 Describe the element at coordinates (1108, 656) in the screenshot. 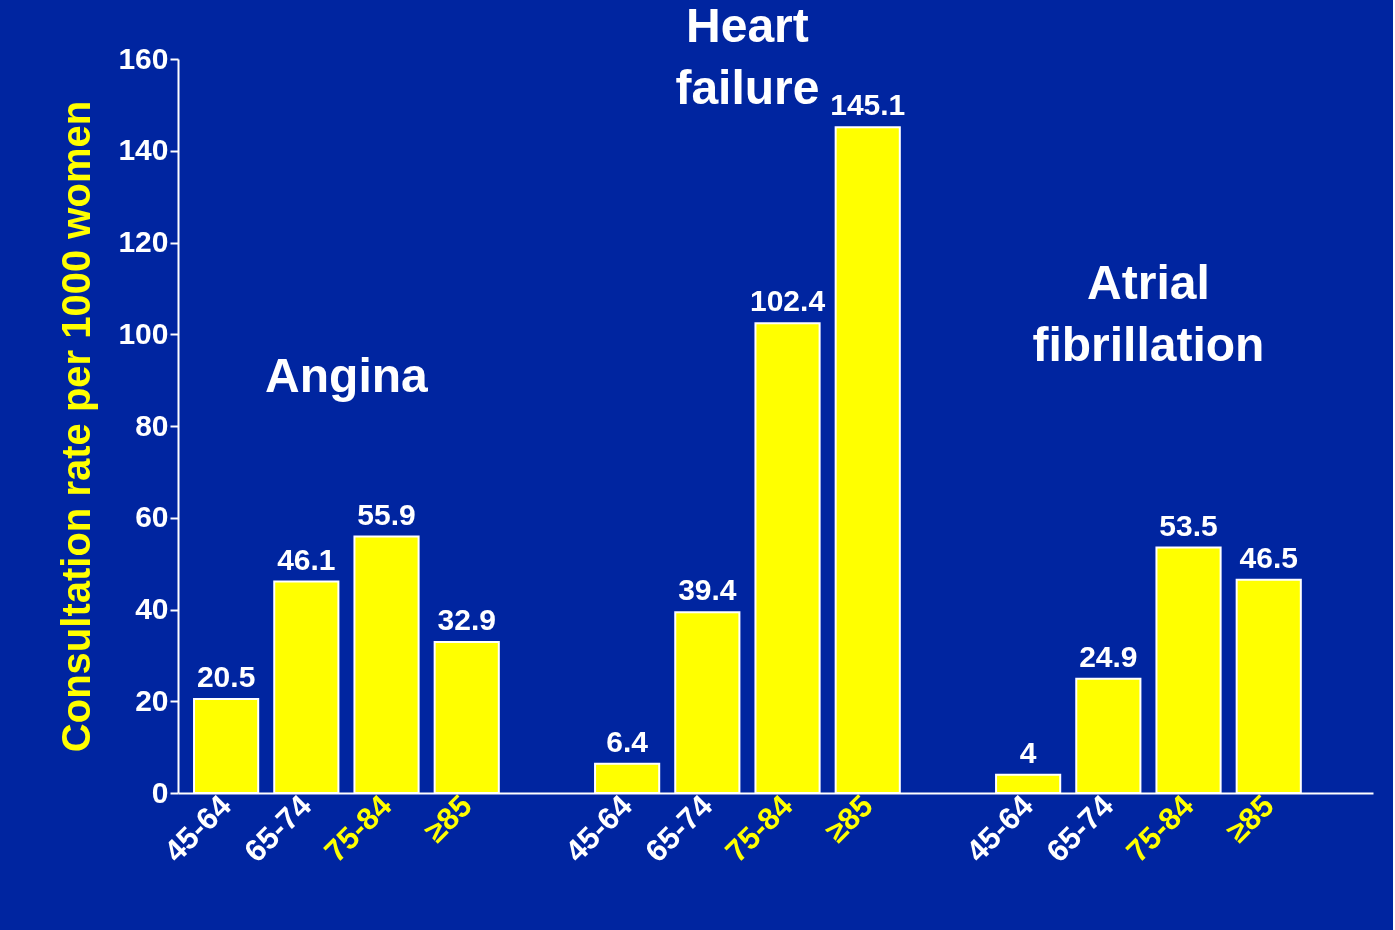

I see `data-label: 24.9` at that location.